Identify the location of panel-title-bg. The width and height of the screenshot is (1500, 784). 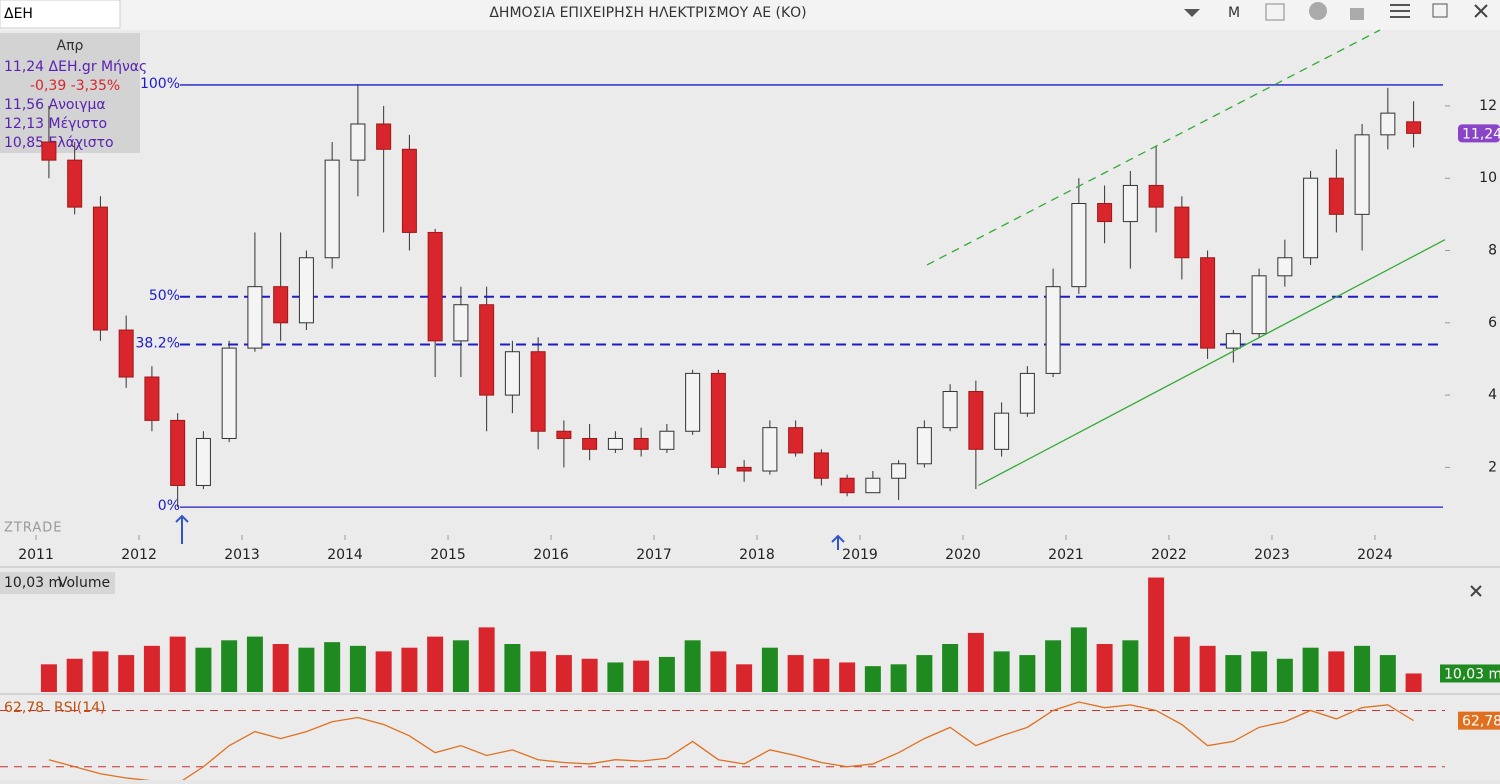
(57, 583).